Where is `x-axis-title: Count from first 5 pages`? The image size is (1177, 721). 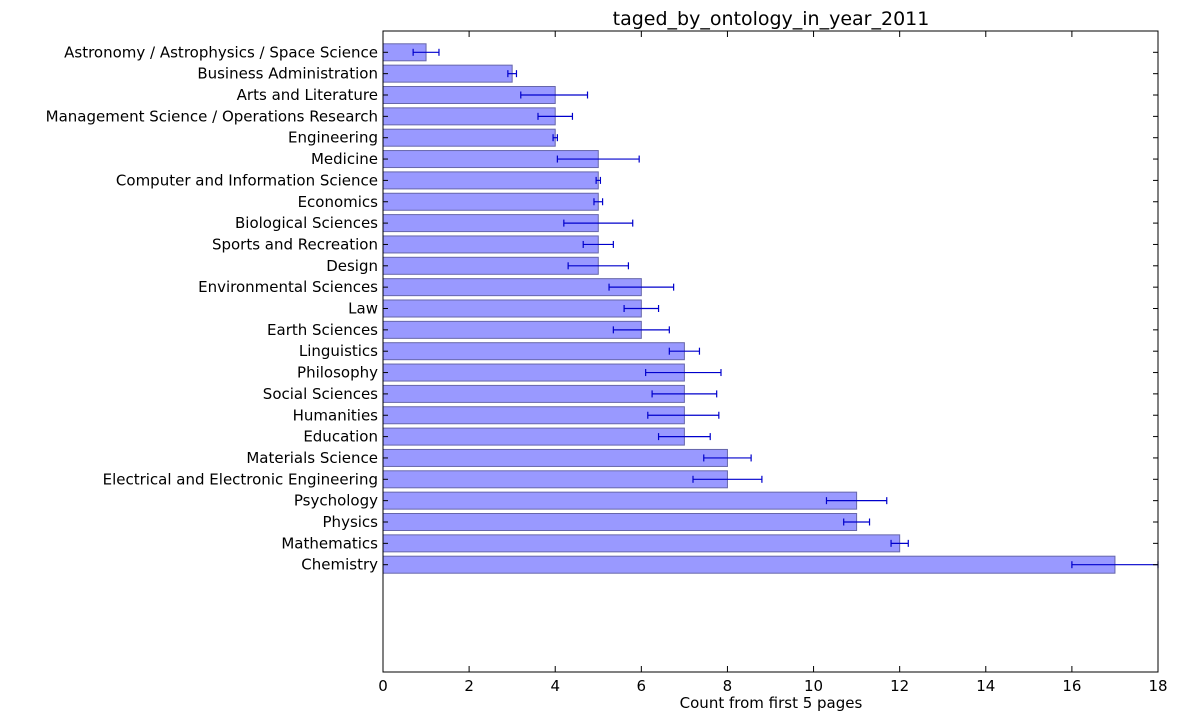 x-axis-title: Count from first 5 pages is located at coordinates (771, 703).